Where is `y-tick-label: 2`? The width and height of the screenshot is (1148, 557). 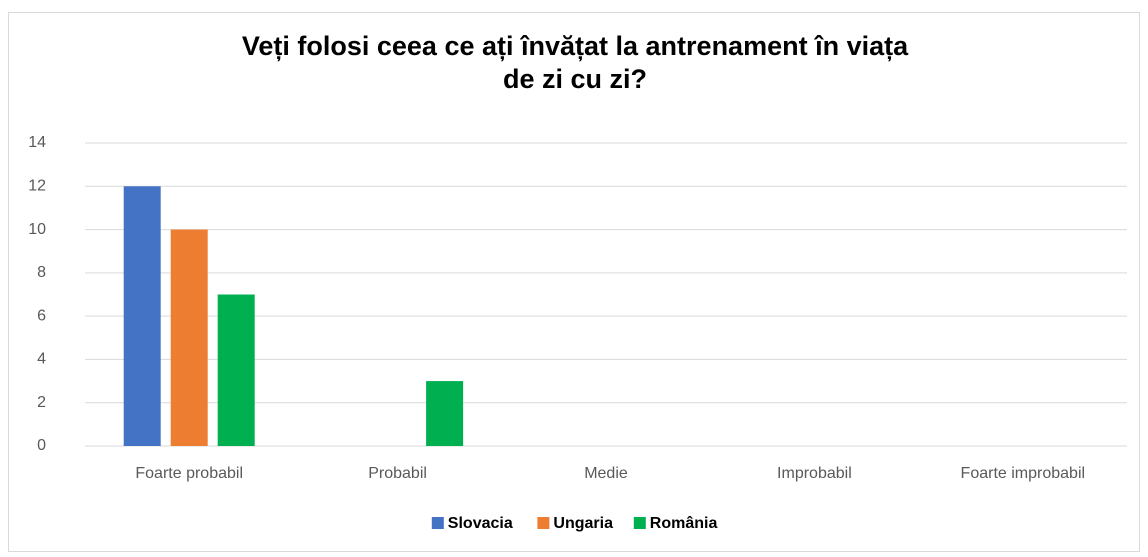
y-tick-label: 2 is located at coordinates (41, 402).